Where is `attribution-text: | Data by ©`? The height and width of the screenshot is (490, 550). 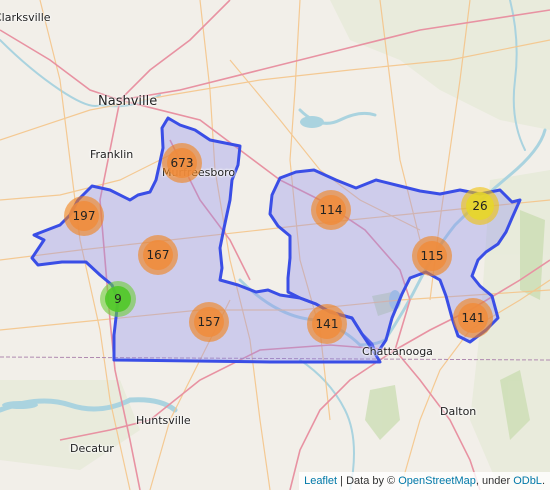 attribution-text: | Data by © is located at coordinates (368, 481).